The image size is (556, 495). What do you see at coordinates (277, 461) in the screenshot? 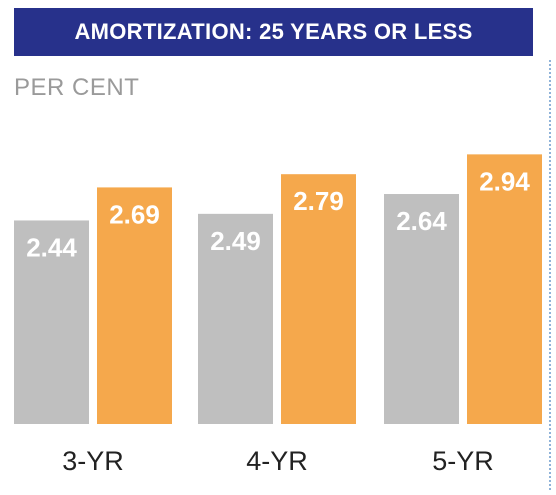
I see `category-label-4-yr: 4-YR` at bounding box center [277, 461].